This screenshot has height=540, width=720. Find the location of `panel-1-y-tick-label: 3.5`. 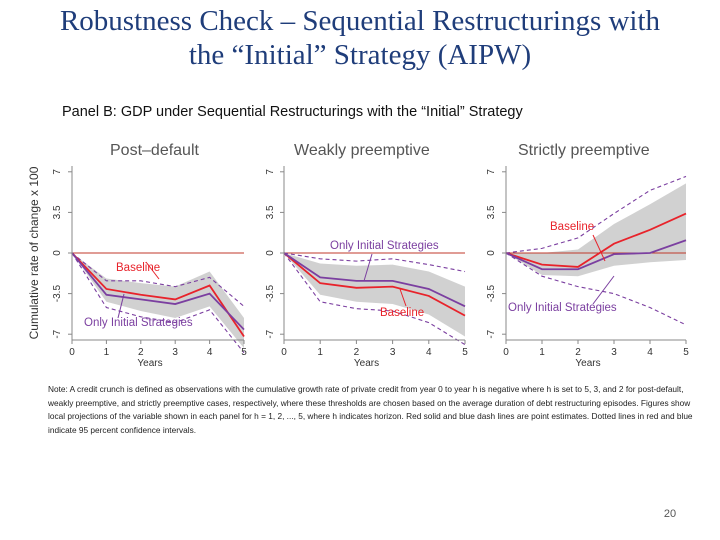

panel-1-y-tick-label: 3.5 is located at coordinates (57, 212).